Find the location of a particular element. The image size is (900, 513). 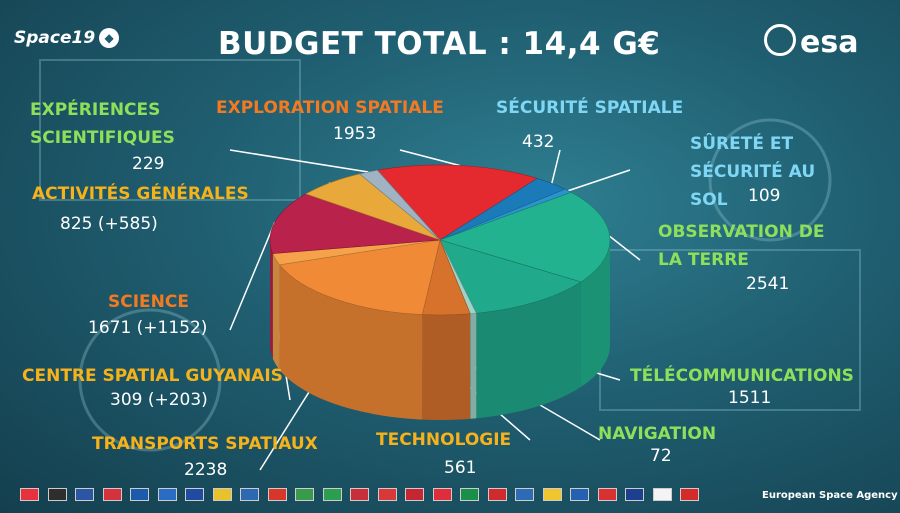

space19-emblem-icon: ◆ is located at coordinates (109, 38).